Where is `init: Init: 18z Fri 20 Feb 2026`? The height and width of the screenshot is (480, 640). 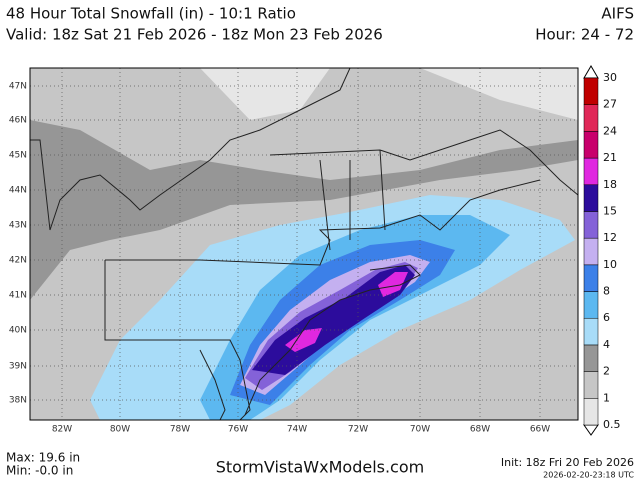
init: Init: 18z Fri 20 Feb 2026 is located at coordinates (567, 462).